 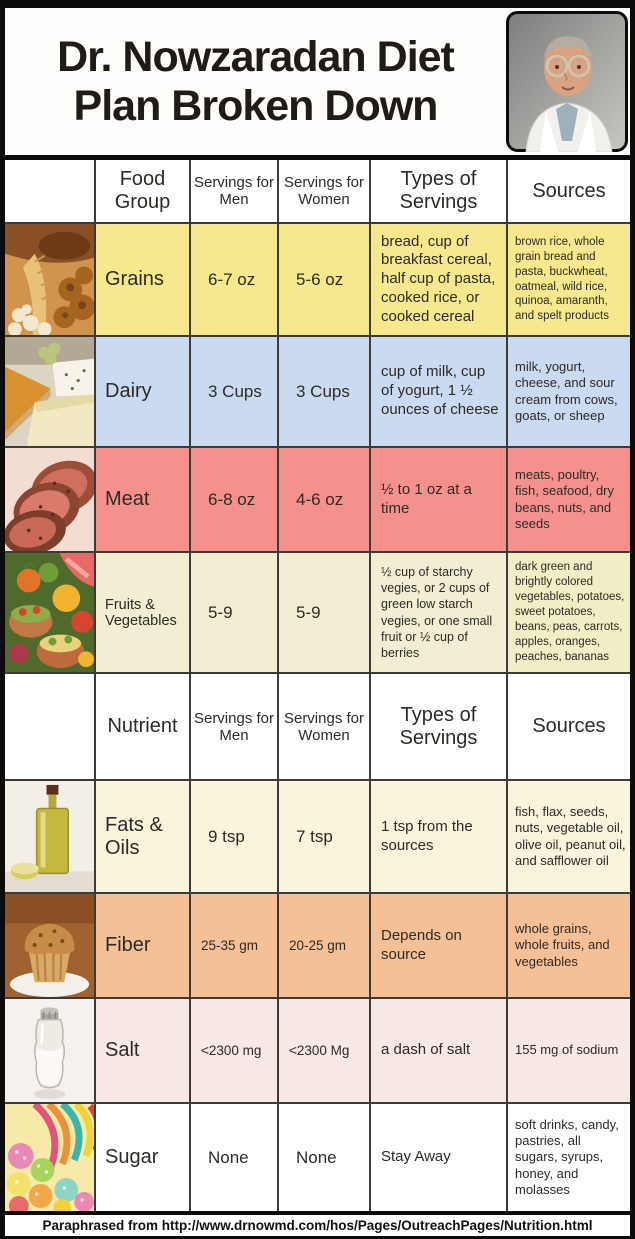 I want to click on salt-shaker-photo, so click(x=50, y=1050).